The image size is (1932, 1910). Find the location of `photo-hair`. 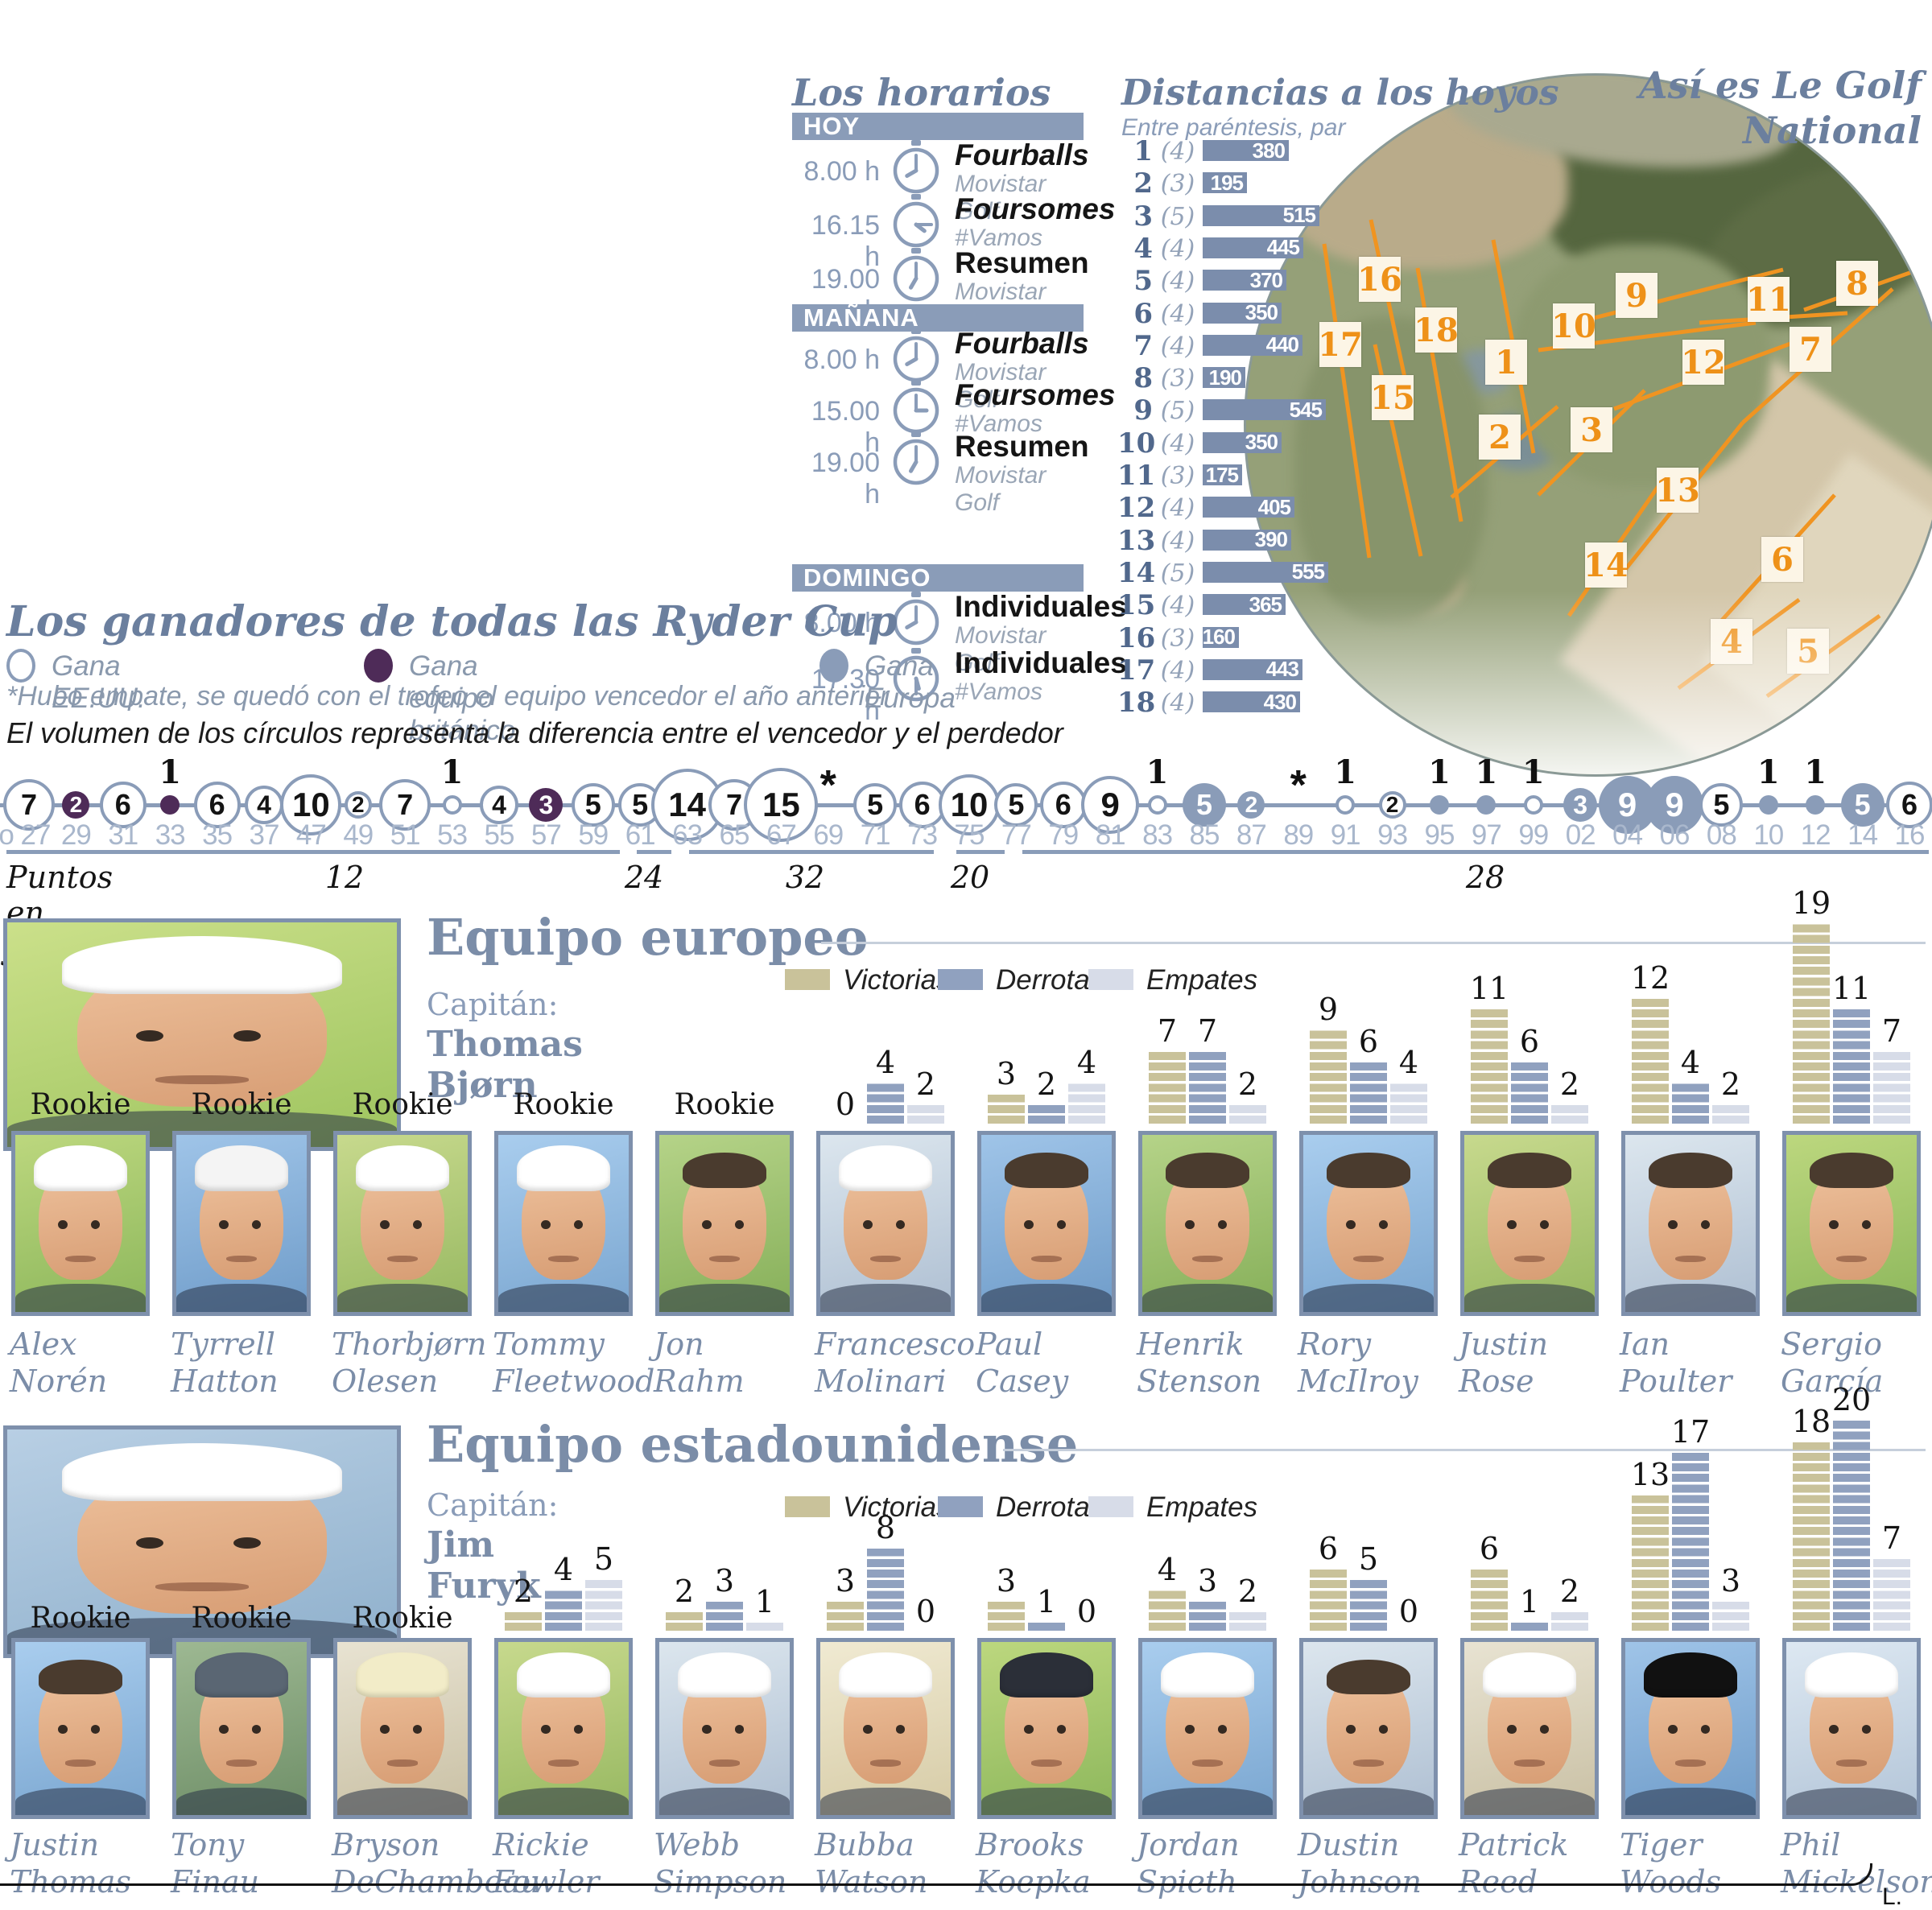

photo-hair is located at coordinates (80, 1676).